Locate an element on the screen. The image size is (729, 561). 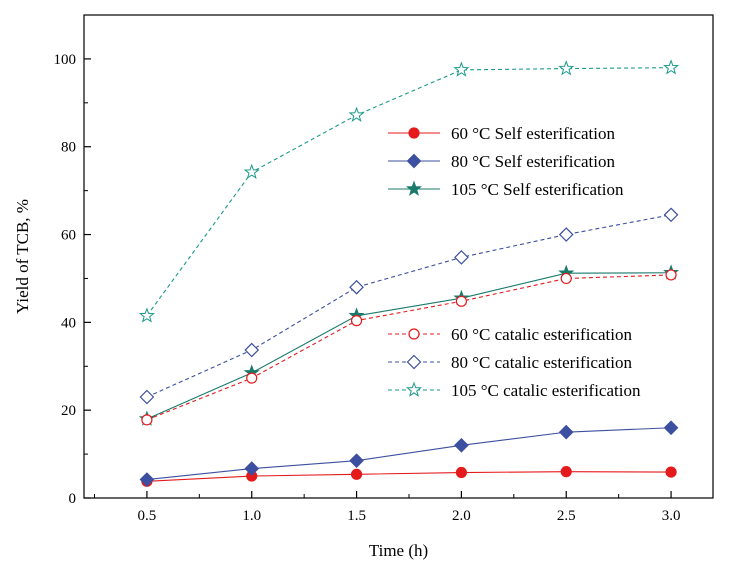
y-tick-label: 0 is located at coordinates (73, 499).